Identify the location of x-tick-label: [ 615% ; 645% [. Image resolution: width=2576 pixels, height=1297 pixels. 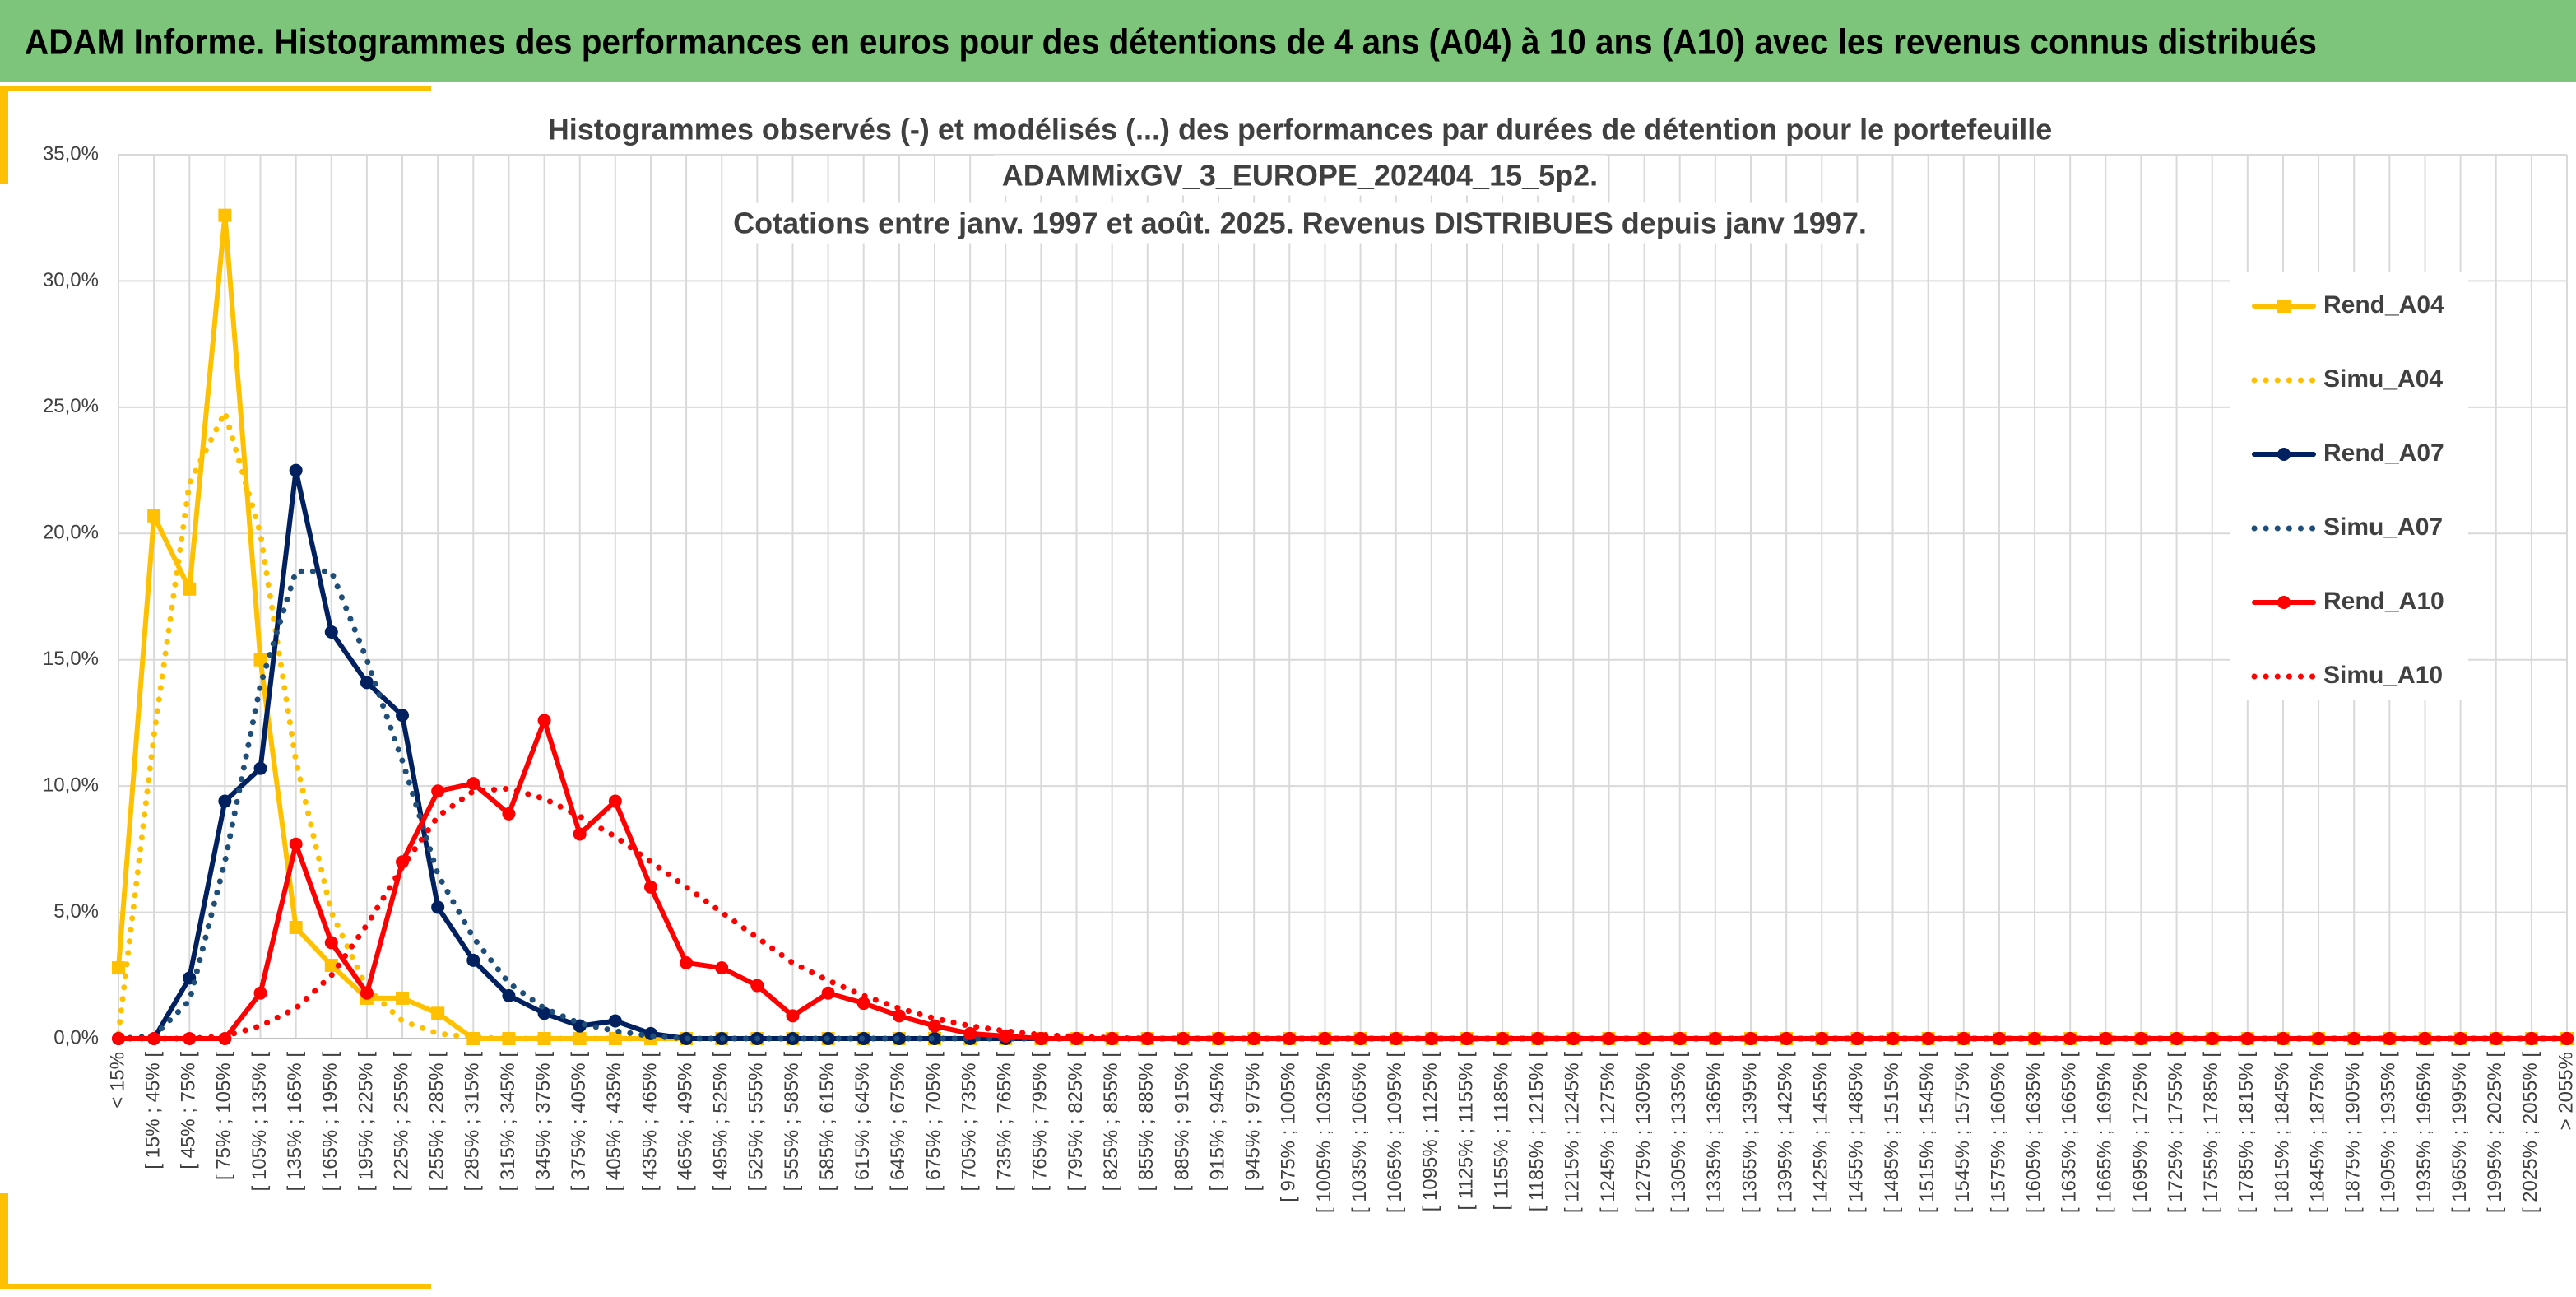
(863, 1122).